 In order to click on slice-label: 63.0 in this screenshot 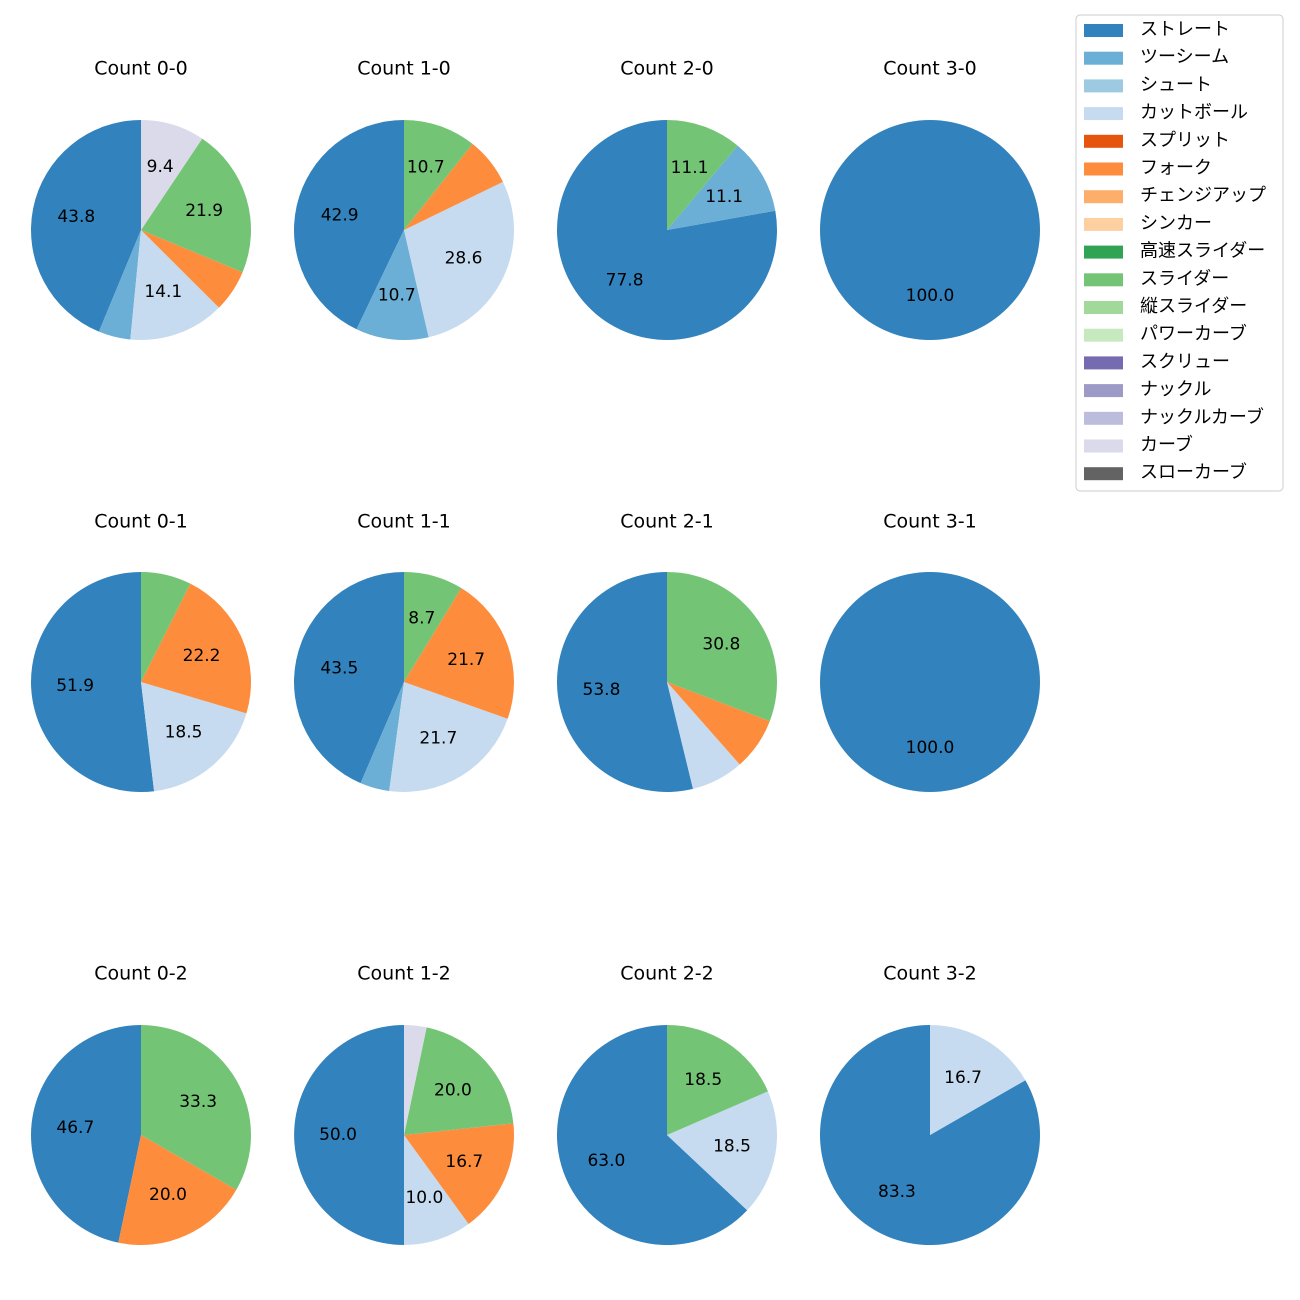, I will do `click(606, 1161)`.